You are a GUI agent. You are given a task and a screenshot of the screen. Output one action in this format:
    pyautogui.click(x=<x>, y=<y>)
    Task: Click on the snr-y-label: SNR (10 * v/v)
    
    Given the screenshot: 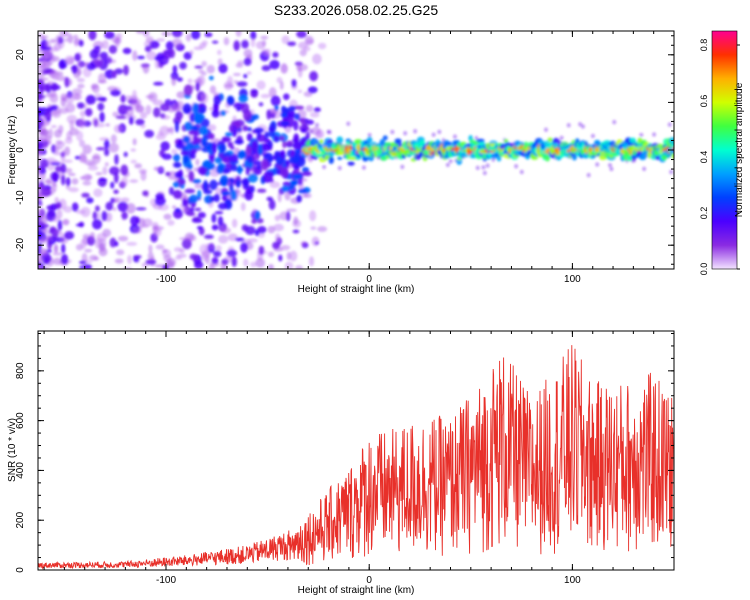 What is the action you would take?
    pyautogui.click(x=12, y=450)
    